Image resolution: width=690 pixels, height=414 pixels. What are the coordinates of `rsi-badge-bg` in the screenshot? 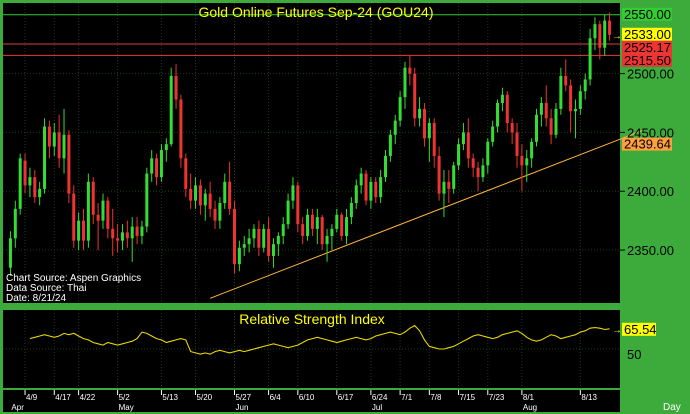 It's located at (639, 329).